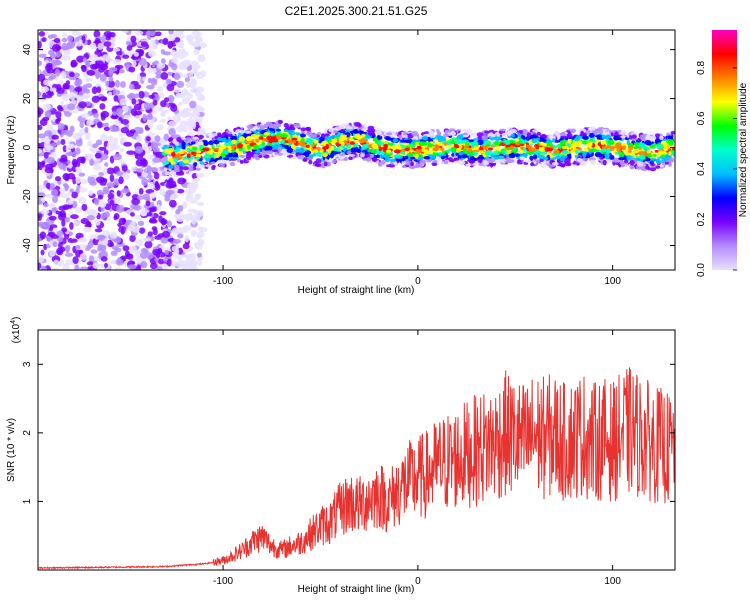  What do you see at coordinates (418, 581) in the screenshot?
I see `snr-x-tick-label: 0` at bounding box center [418, 581].